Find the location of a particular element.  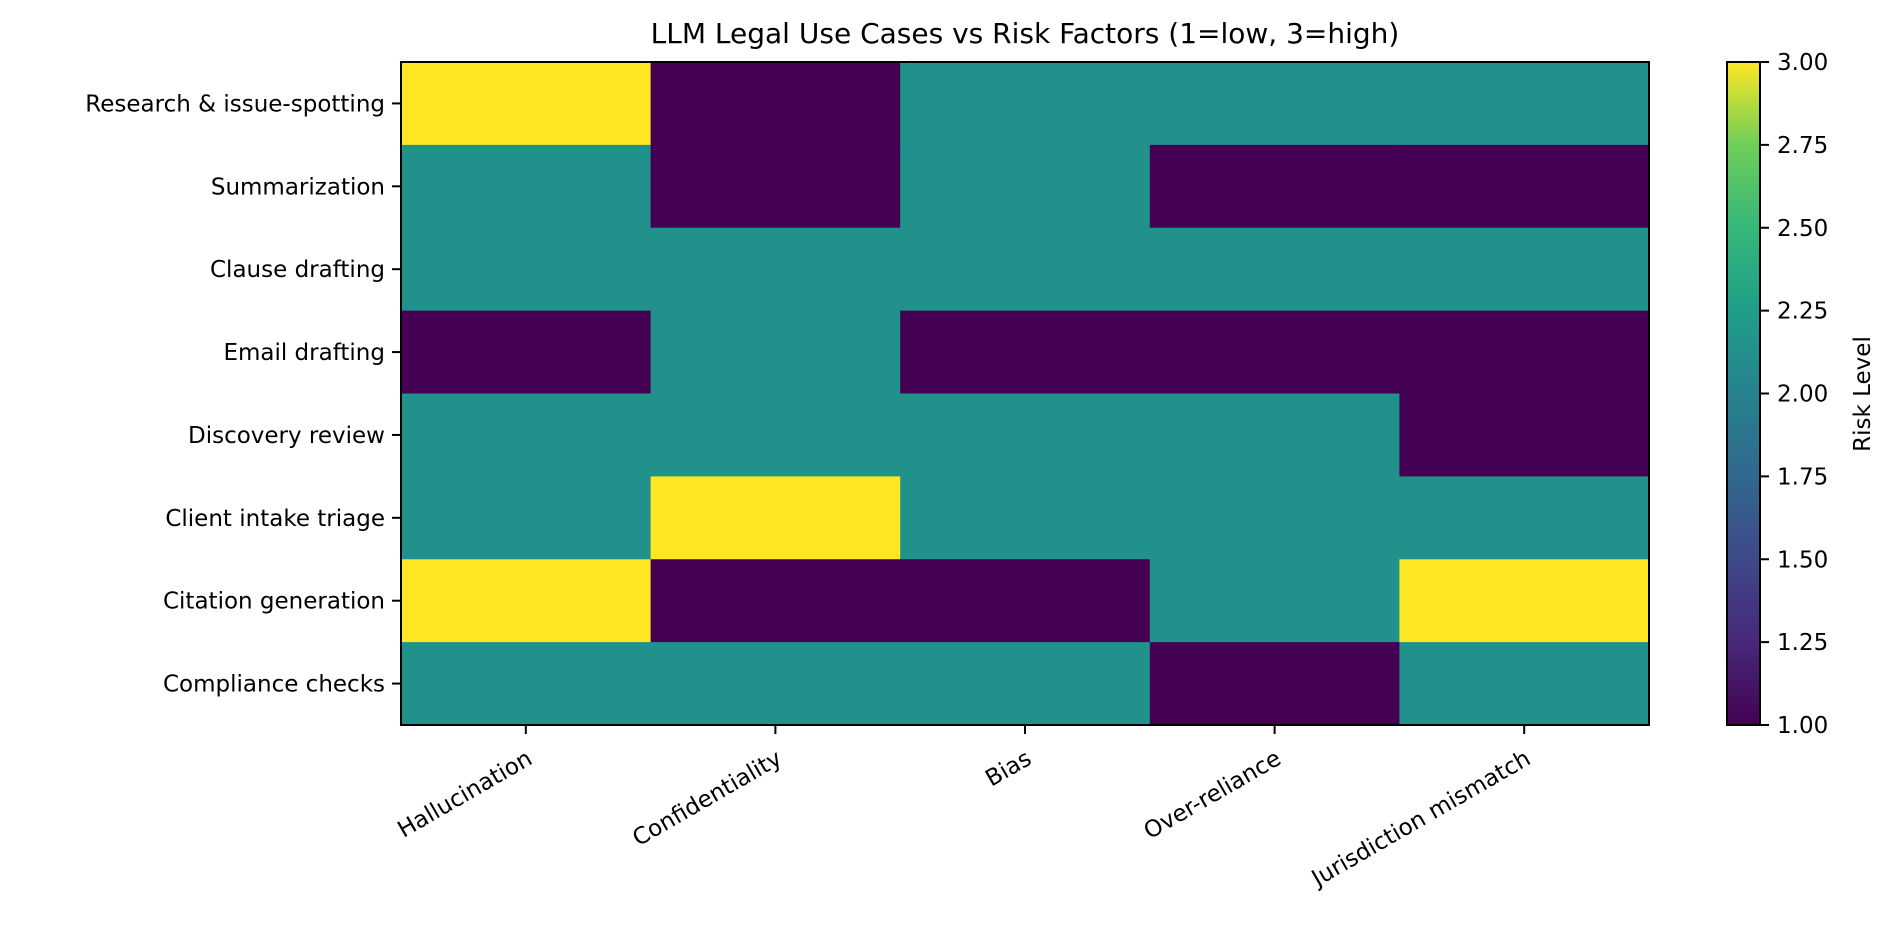

colorbar-label: Risk Level is located at coordinates (1863, 394).